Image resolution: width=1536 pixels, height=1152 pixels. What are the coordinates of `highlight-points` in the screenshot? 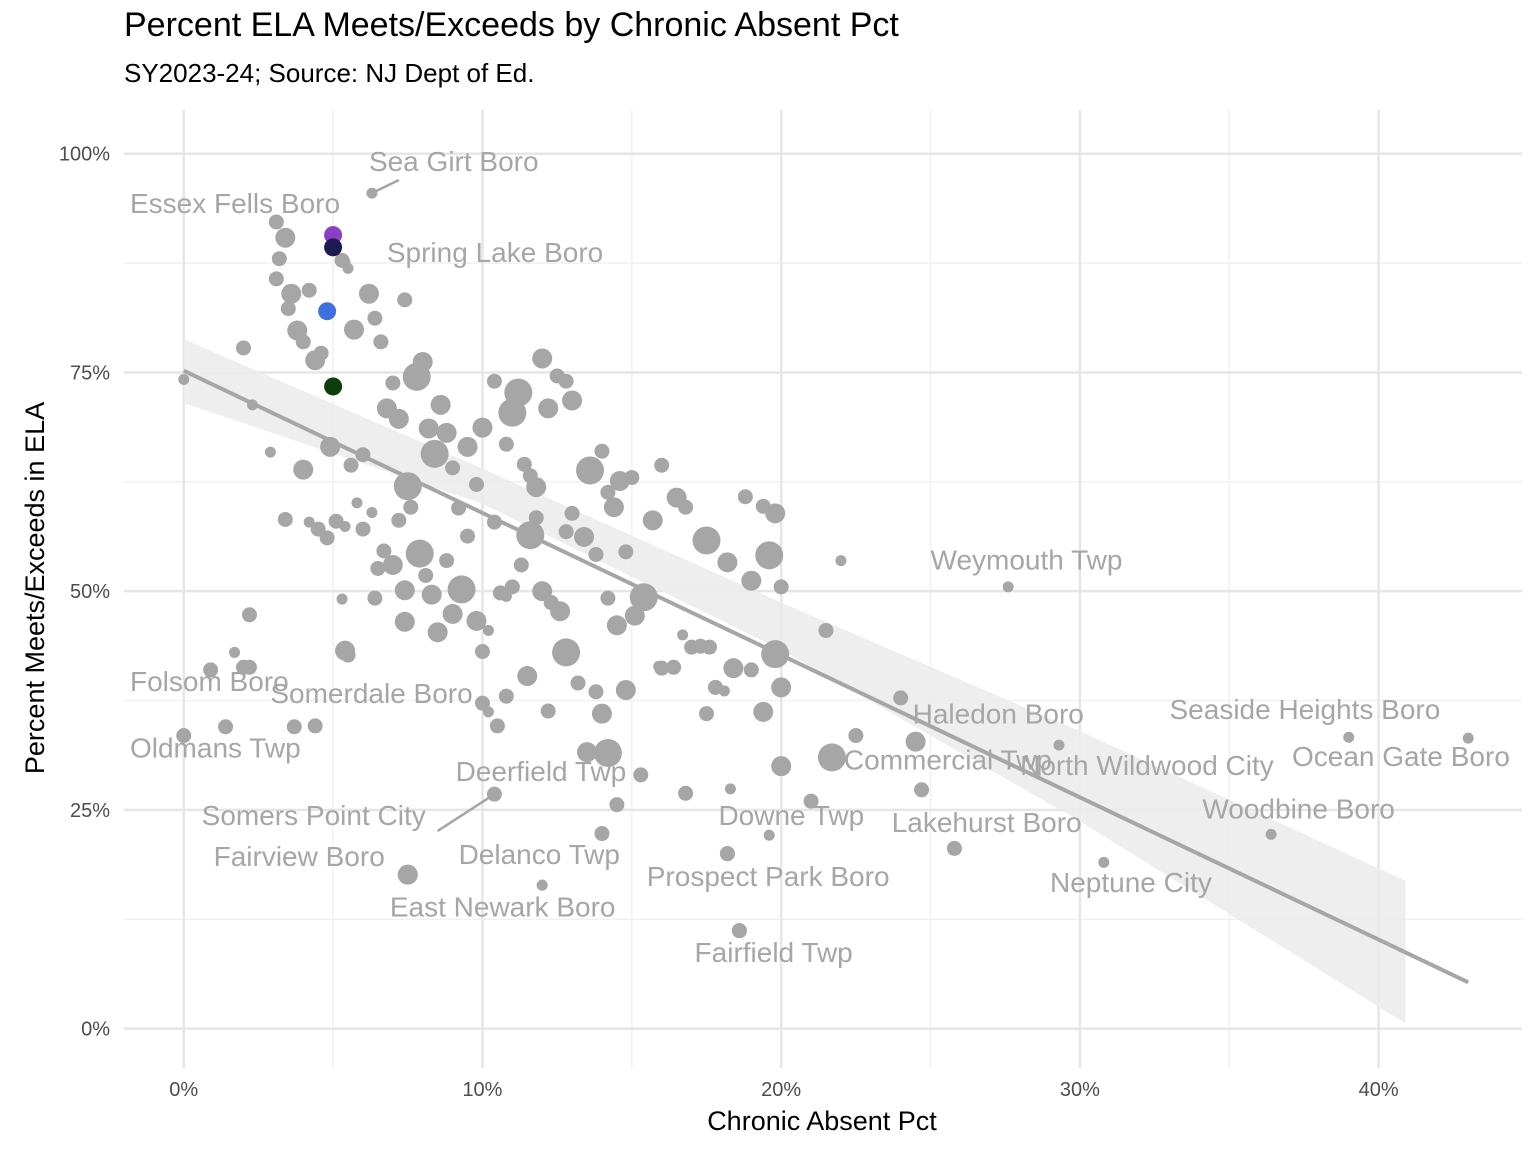 It's located at (330, 311).